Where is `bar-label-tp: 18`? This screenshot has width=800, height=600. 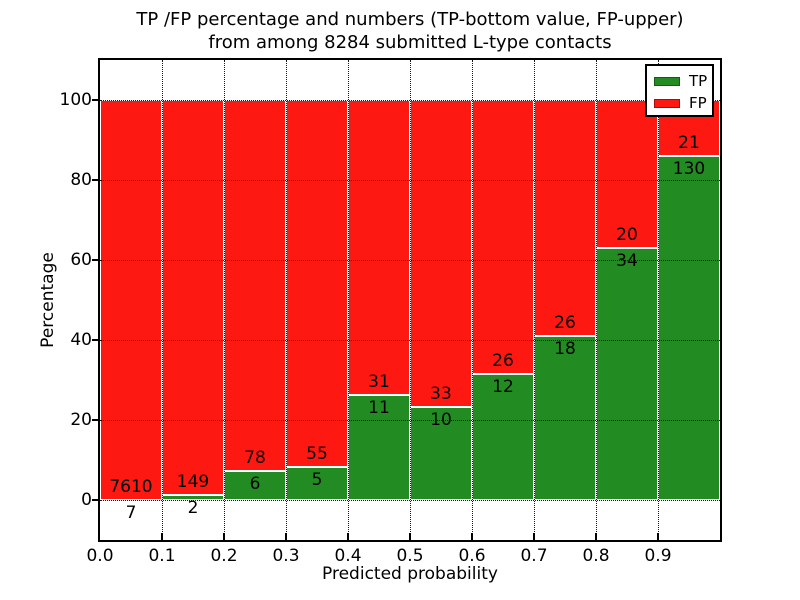 bar-label-tp: 18 is located at coordinates (565, 349).